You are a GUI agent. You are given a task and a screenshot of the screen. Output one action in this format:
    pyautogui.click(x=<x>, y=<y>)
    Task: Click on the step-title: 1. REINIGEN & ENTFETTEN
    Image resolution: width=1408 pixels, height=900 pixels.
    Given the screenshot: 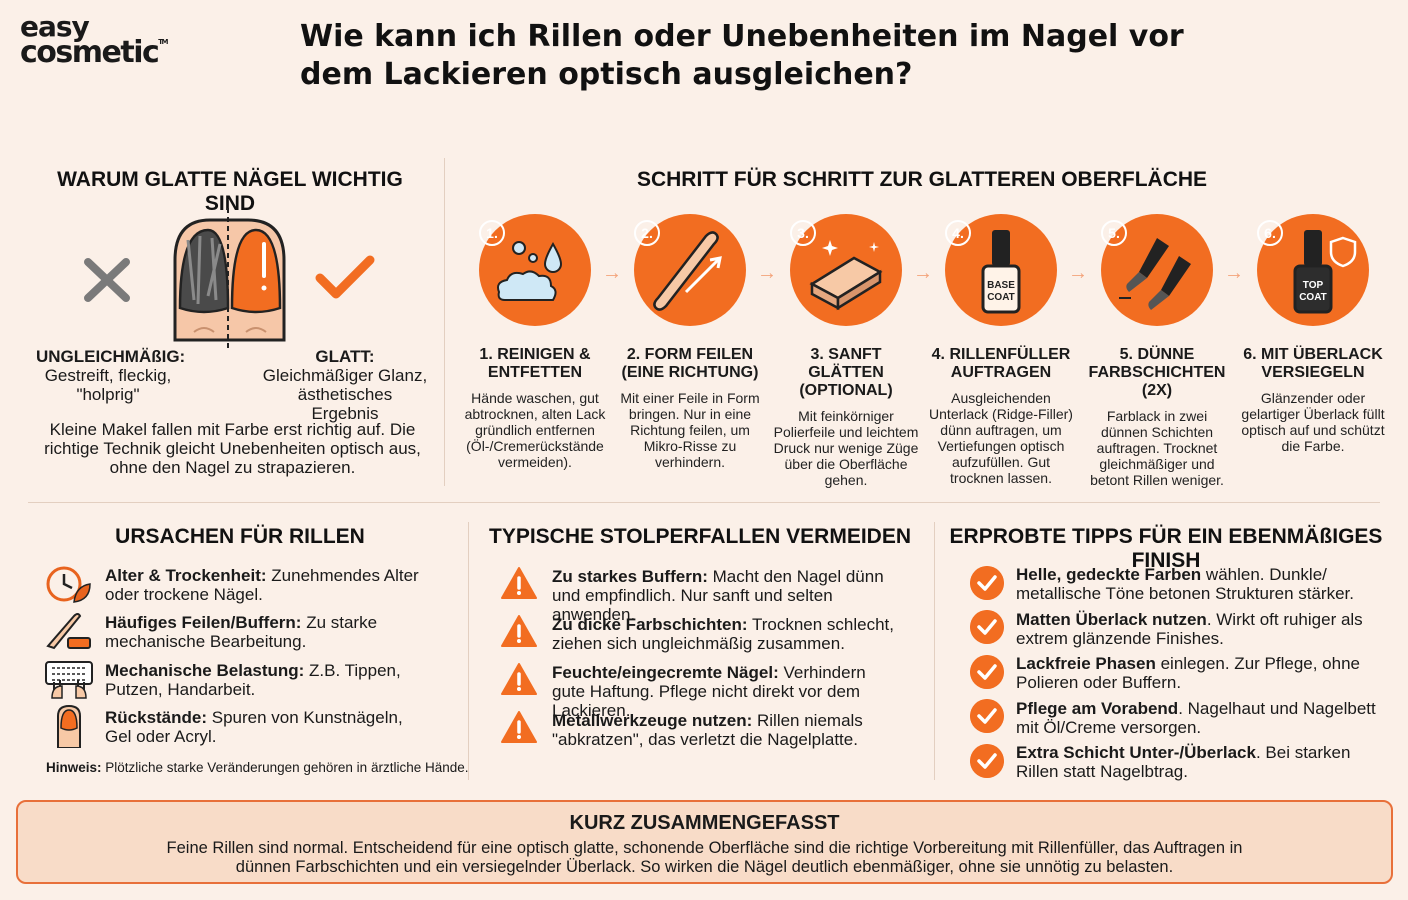 What is the action you would take?
    pyautogui.click(x=535, y=363)
    